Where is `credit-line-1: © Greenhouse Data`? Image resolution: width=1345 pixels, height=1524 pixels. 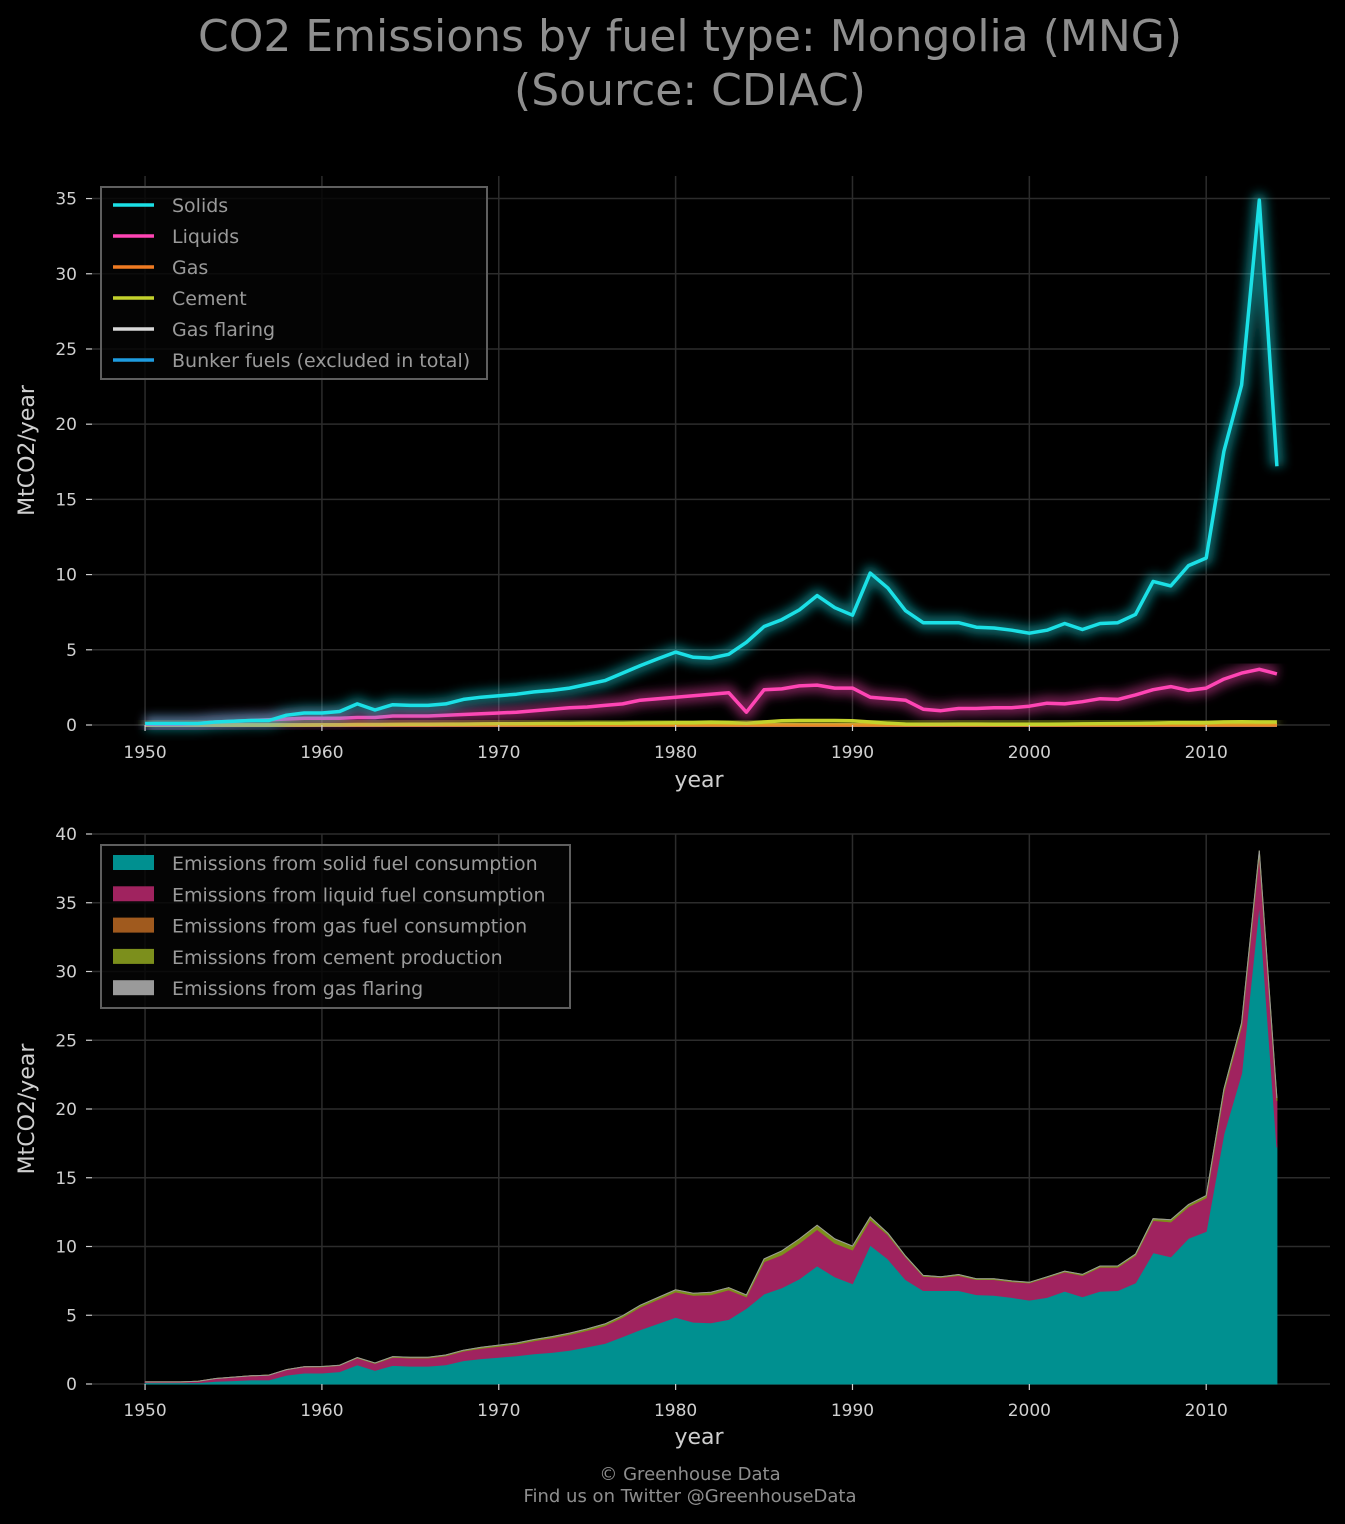 credit-line-1: © Greenhouse Data is located at coordinates (690, 1474).